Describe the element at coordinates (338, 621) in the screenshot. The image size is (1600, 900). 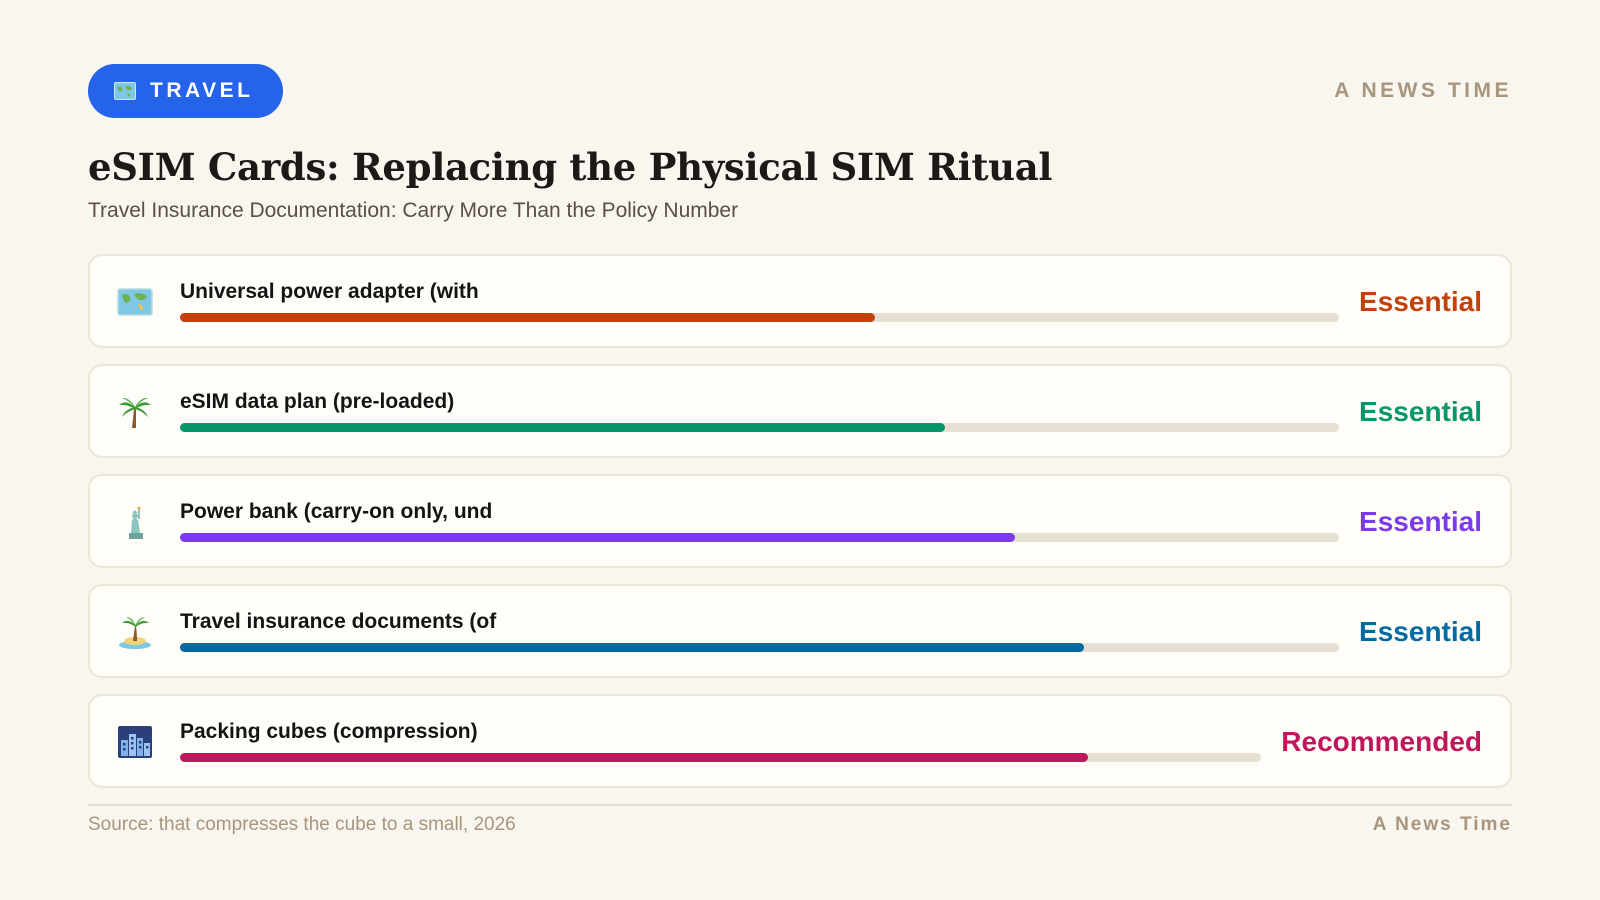
I see `row-label: Travel insurance documents (of` at that location.